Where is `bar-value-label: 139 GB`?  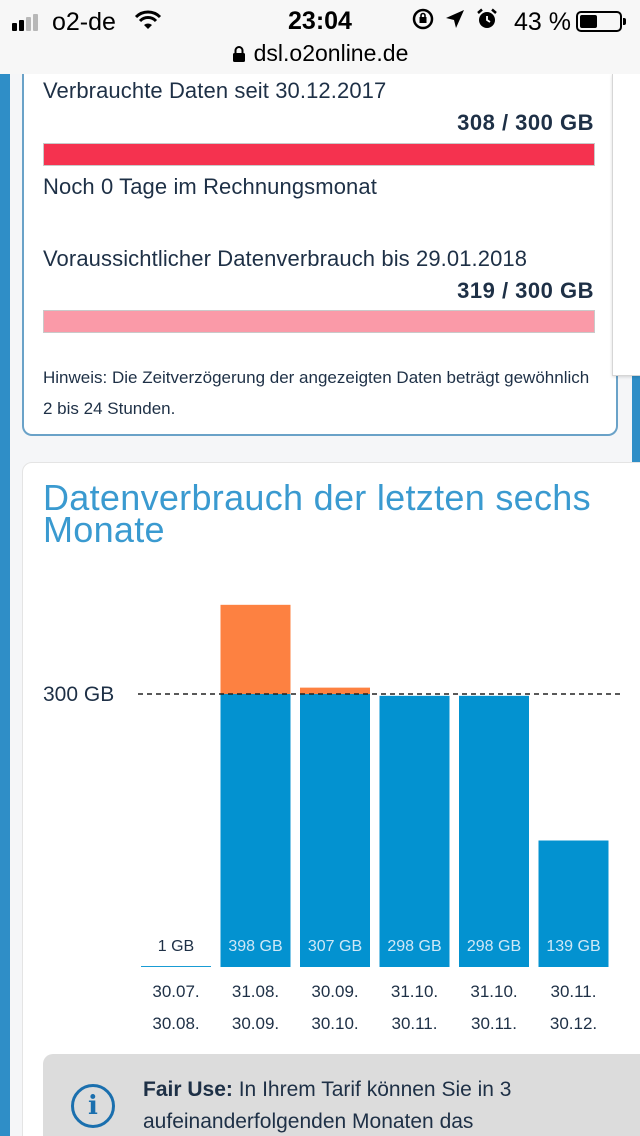 bar-value-label: 139 GB is located at coordinates (573, 946).